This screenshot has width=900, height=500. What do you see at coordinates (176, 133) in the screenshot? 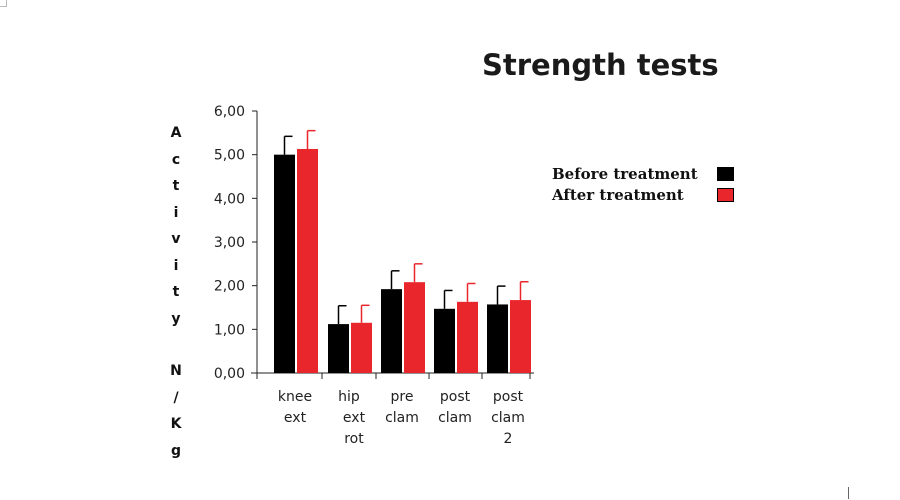
I see `y-label-letter: A` at bounding box center [176, 133].